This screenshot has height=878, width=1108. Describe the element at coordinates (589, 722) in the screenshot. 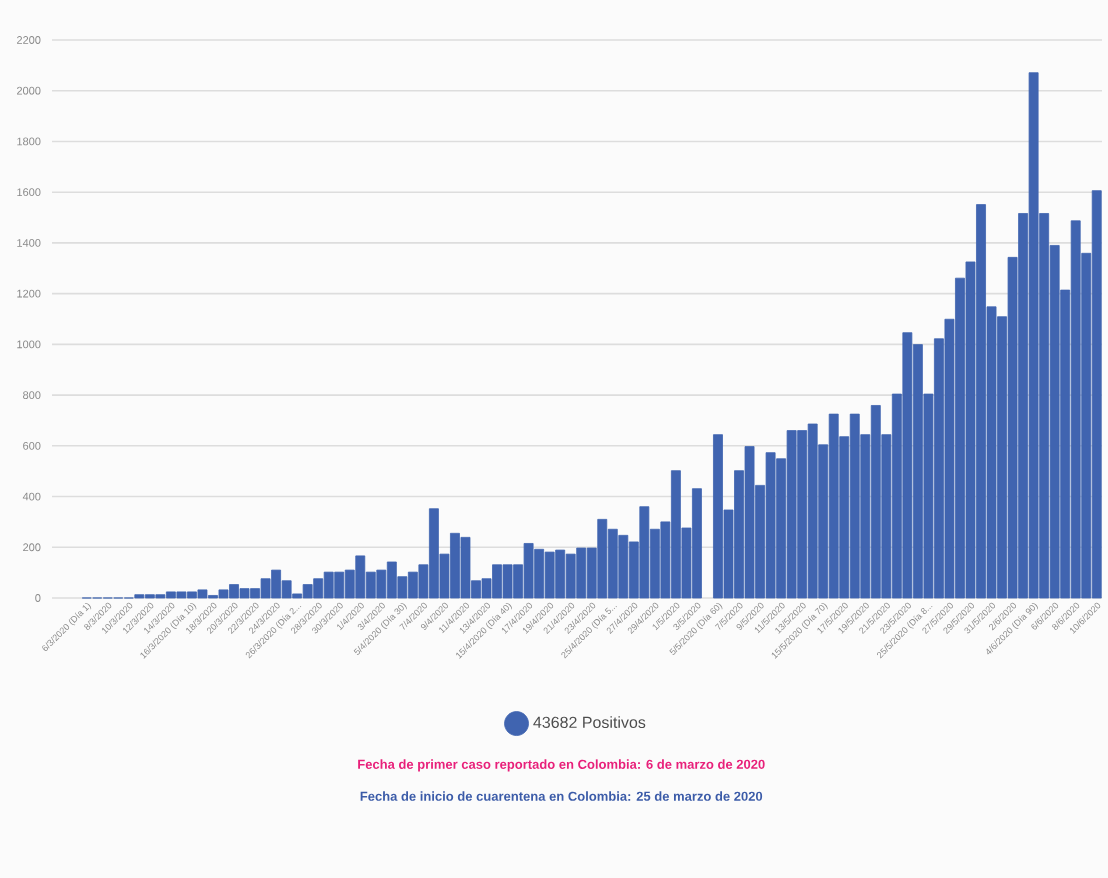

I see `legend-label: 43682 Positivos` at that location.